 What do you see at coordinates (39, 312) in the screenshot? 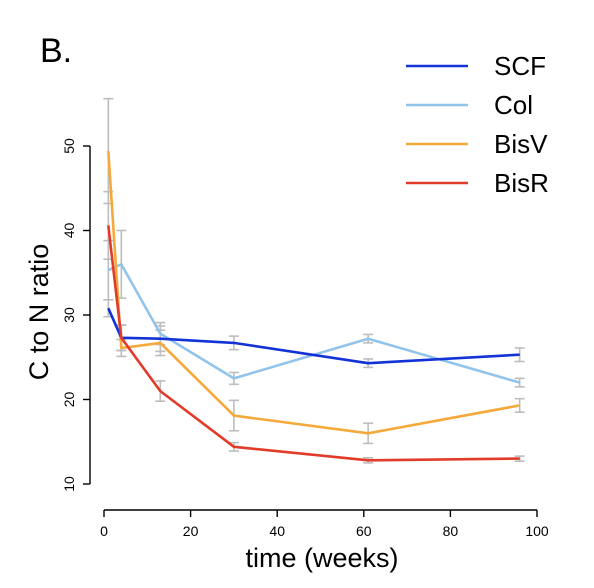
I see `y-axis-title: C to N ratio` at bounding box center [39, 312].